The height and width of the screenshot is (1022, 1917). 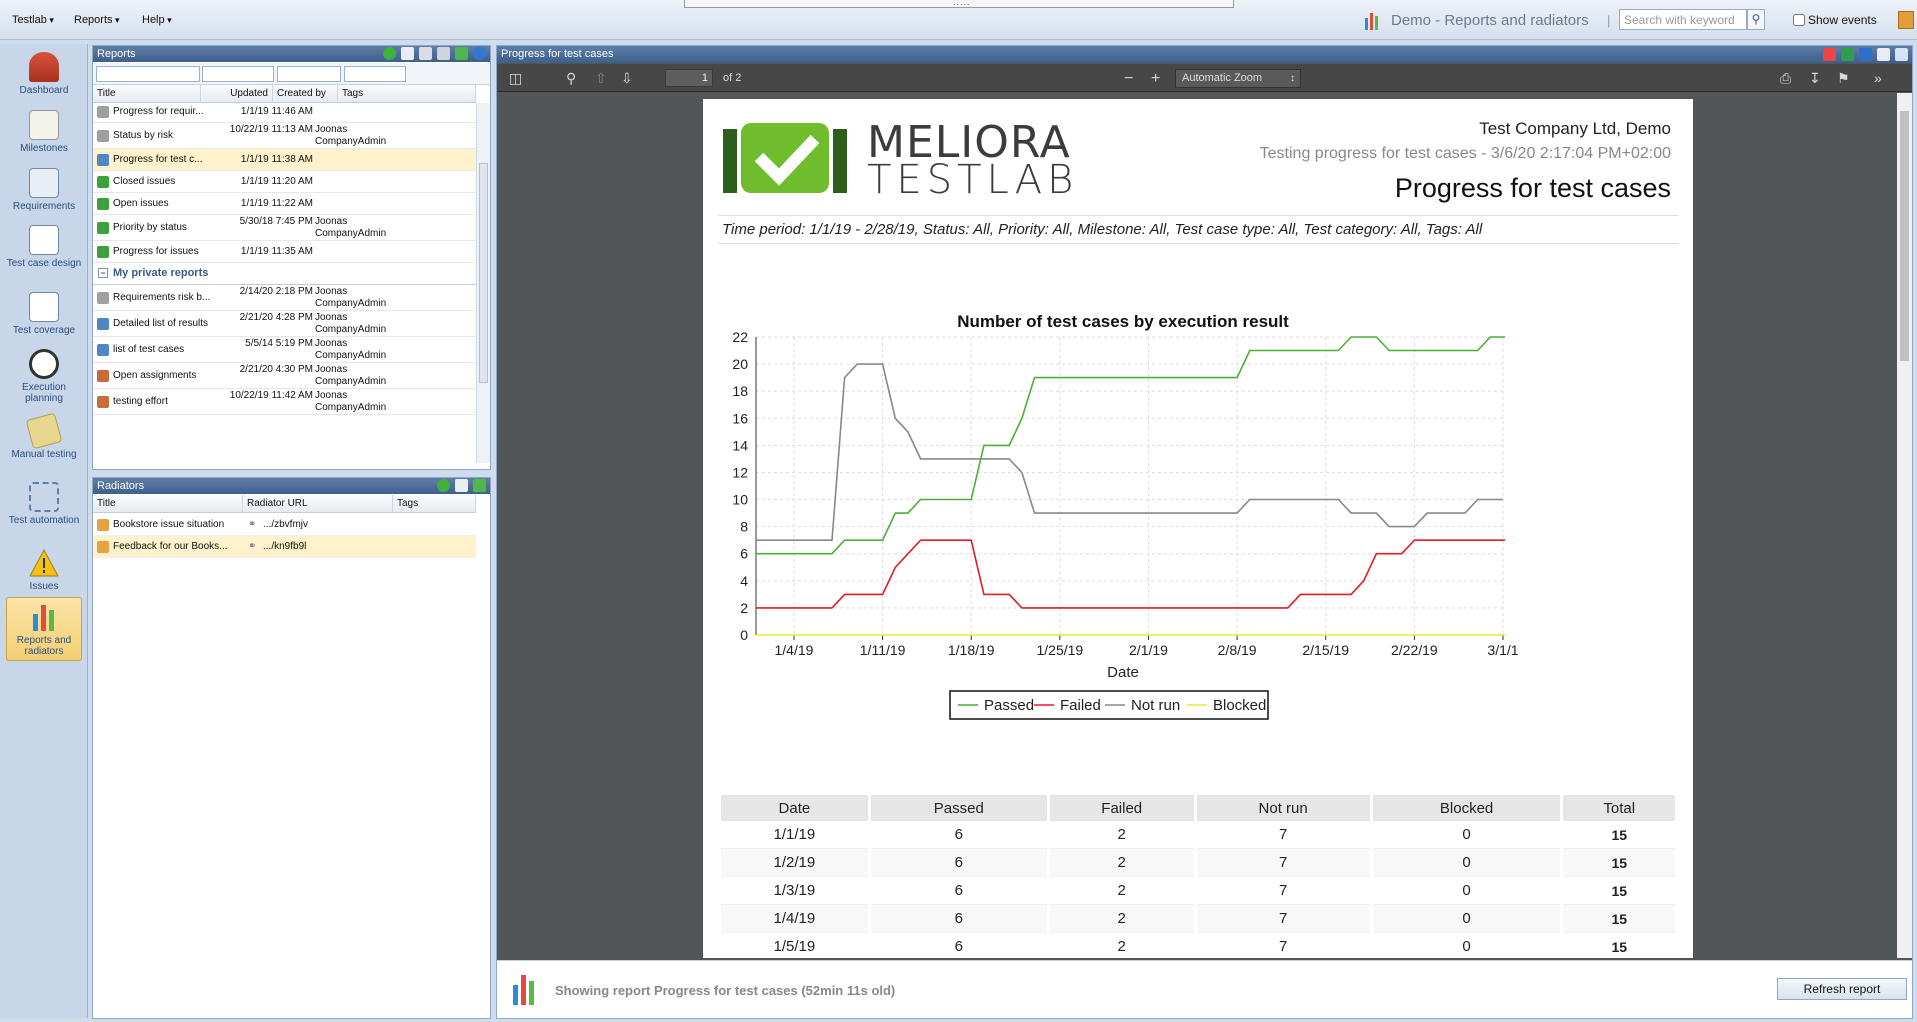 What do you see at coordinates (1878, 78) in the screenshot?
I see `tools-icon: »` at bounding box center [1878, 78].